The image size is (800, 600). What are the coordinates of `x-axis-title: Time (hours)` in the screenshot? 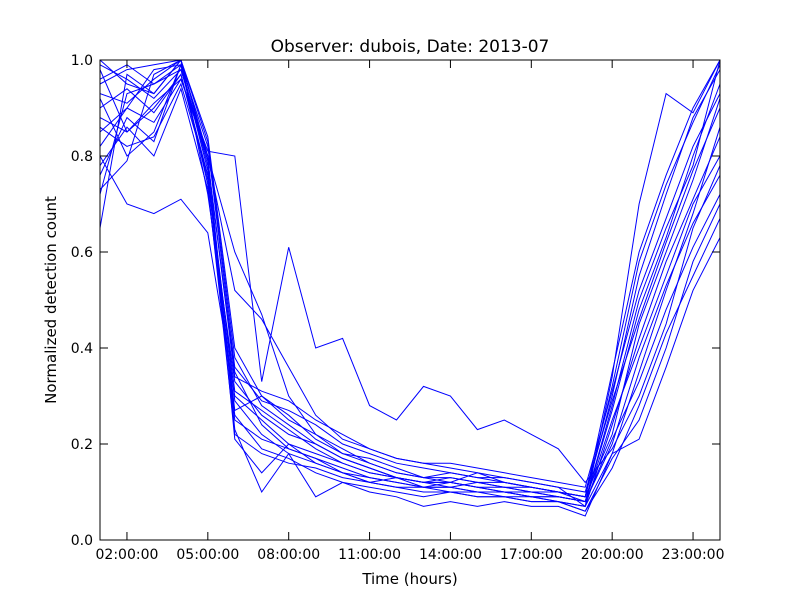 It's located at (409, 579).